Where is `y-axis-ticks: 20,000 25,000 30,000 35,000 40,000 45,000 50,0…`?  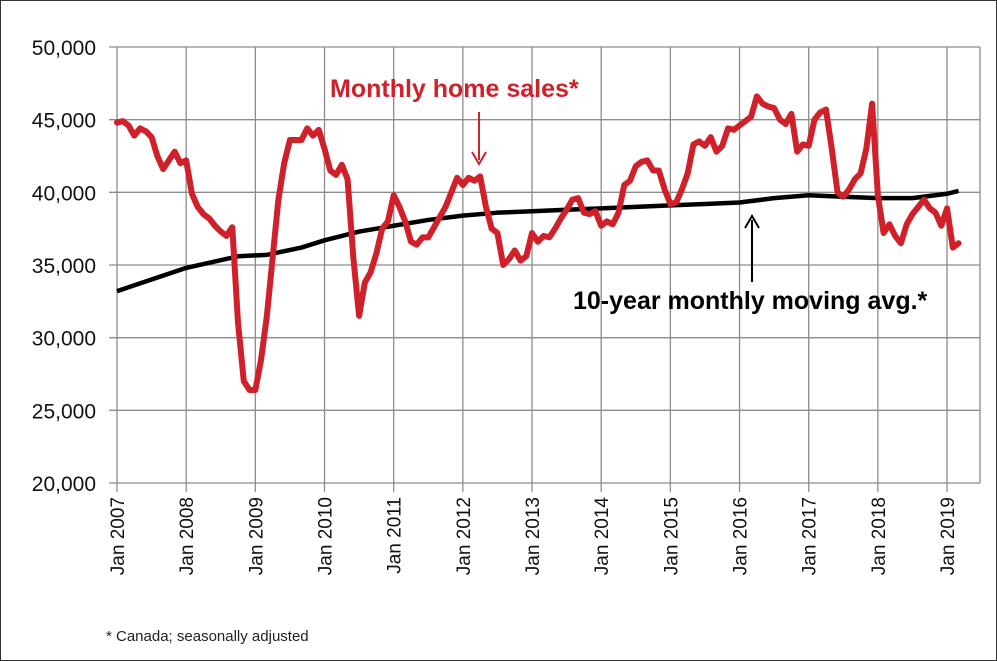 y-axis-ticks: 20,000 25,000 30,000 35,000 40,000 45,000 50,0… is located at coordinates (64, 266).